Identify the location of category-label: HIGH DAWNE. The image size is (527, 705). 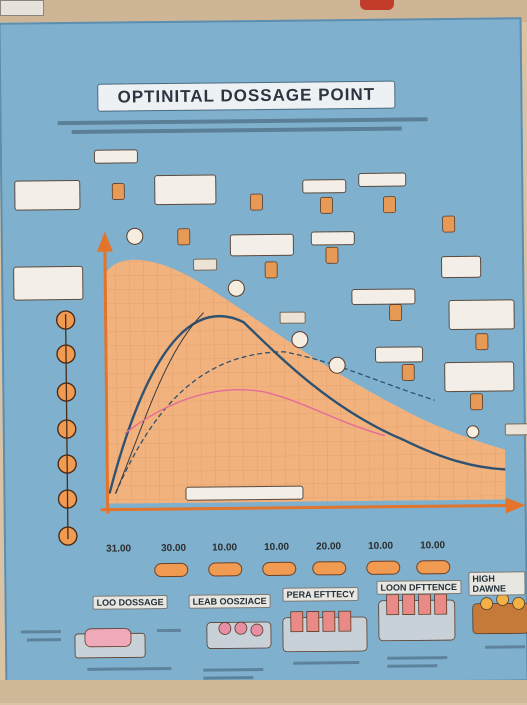
(497, 583).